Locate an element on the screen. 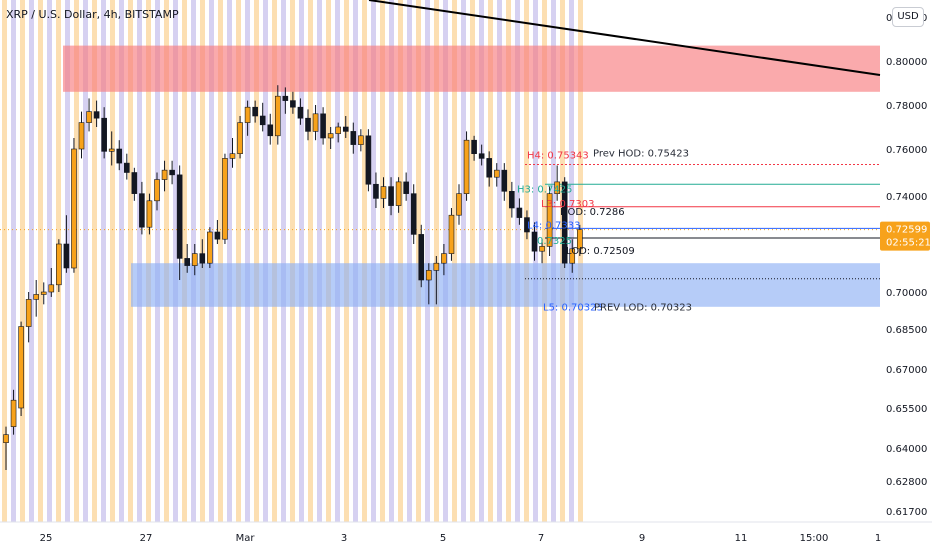 Image resolution: width=932 pixels, height=550 pixels. time-tick-label: 1 is located at coordinates (878, 538).